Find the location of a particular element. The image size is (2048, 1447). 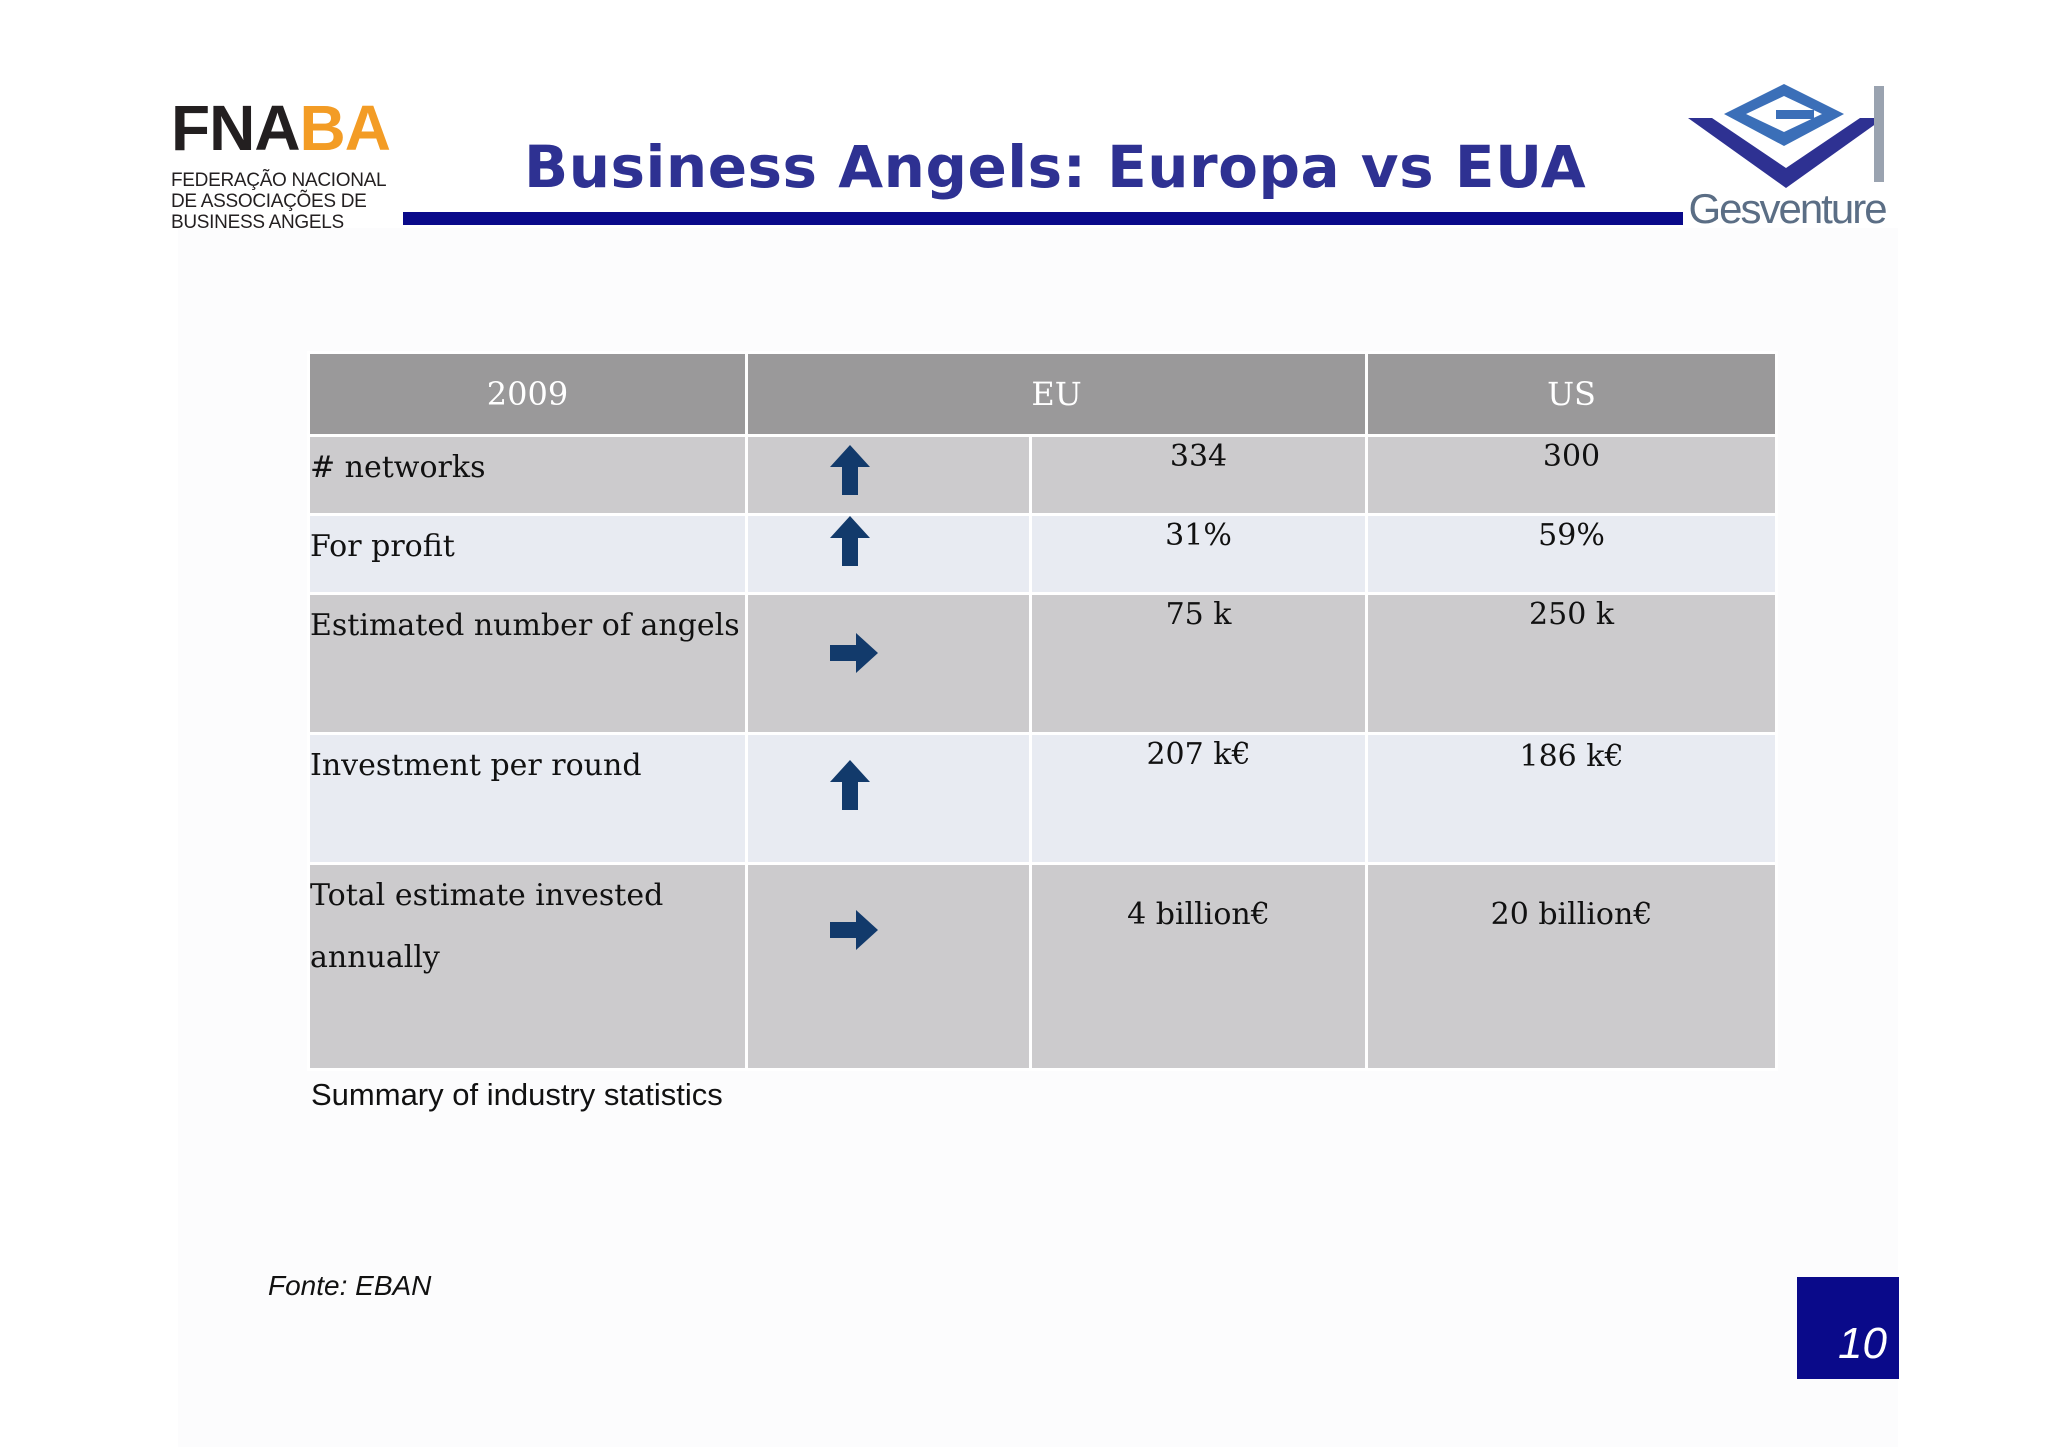

fnaba-wordmark: FNABA is located at coordinates (281, 128).